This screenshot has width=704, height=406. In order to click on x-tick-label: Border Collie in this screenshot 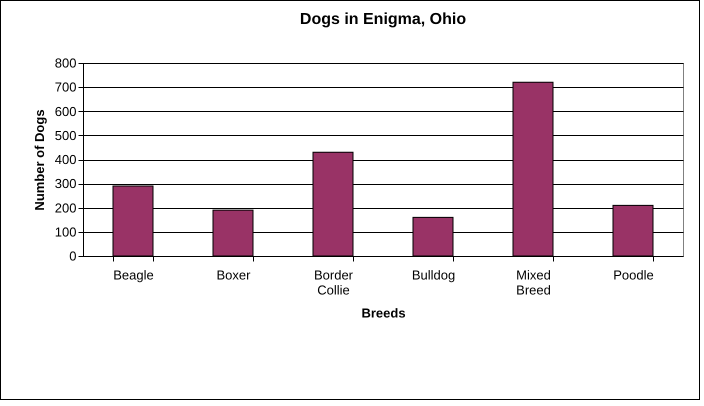, I will do `click(334, 283)`.